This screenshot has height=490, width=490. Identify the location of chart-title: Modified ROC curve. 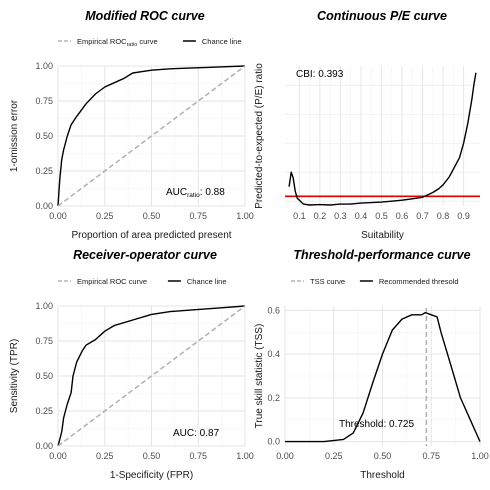
(145, 16).